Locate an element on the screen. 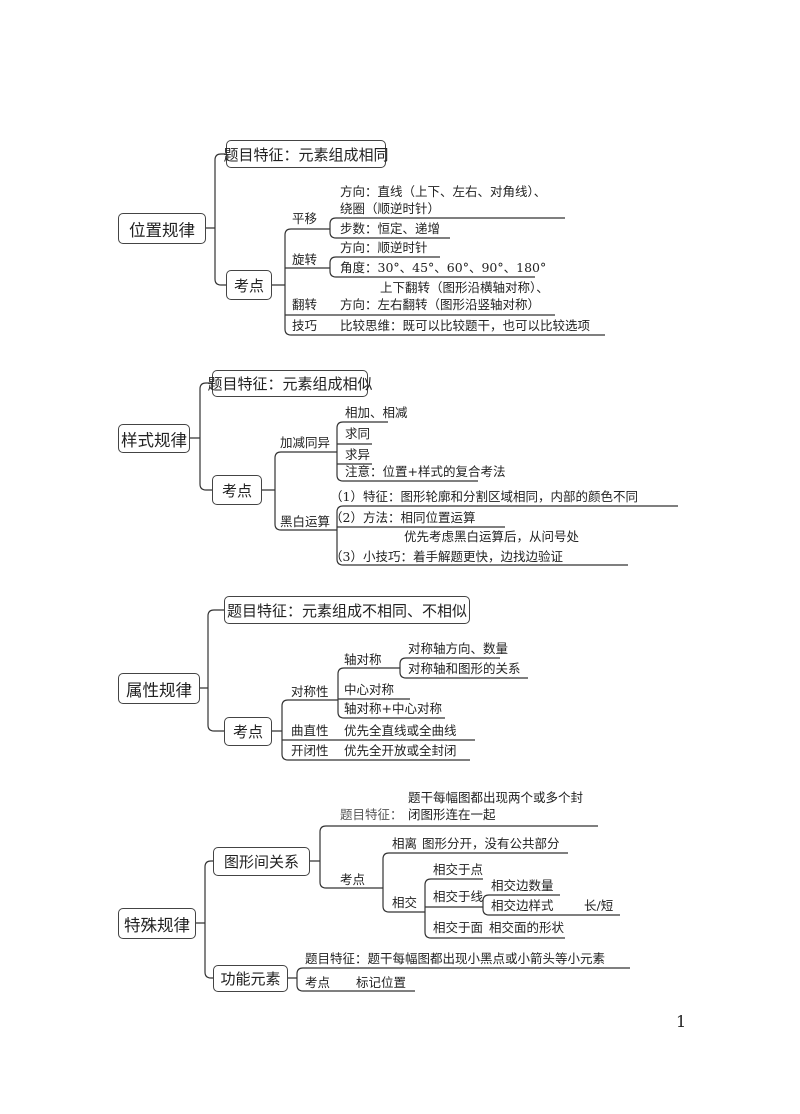 This screenshot has width=800, height=1114. leaf-text: 相交于点 is located at coordinates (458, 869).